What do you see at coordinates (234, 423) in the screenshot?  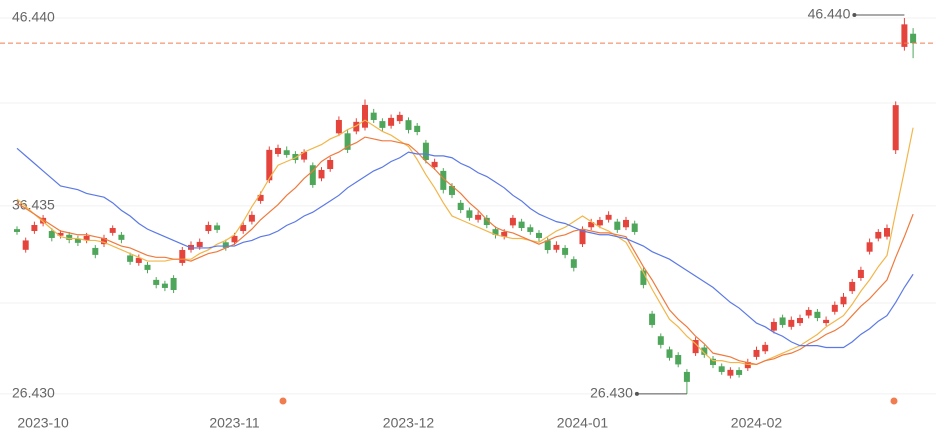 I see `x-tick-label: 2023-11` at bounding box center [234, 423].